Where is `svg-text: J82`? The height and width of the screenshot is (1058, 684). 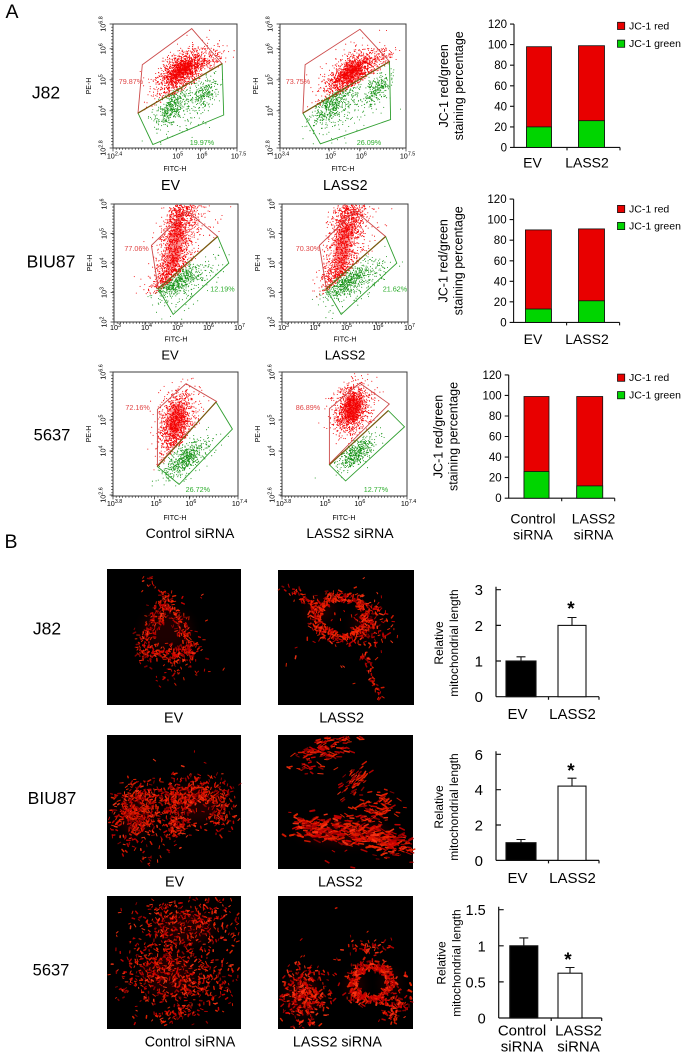 svg-text: J82 is located at coordinates (47, 628).